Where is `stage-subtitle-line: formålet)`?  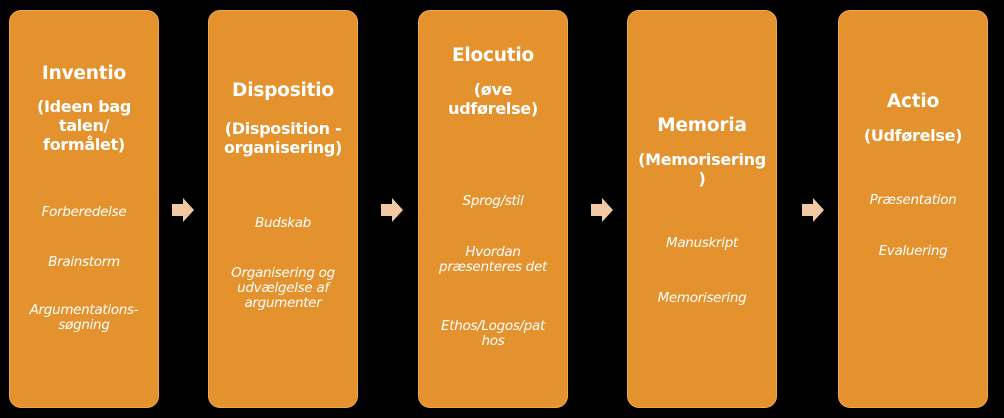 stage-subtitle-line: formålet) is located at coordinates (84, 144).